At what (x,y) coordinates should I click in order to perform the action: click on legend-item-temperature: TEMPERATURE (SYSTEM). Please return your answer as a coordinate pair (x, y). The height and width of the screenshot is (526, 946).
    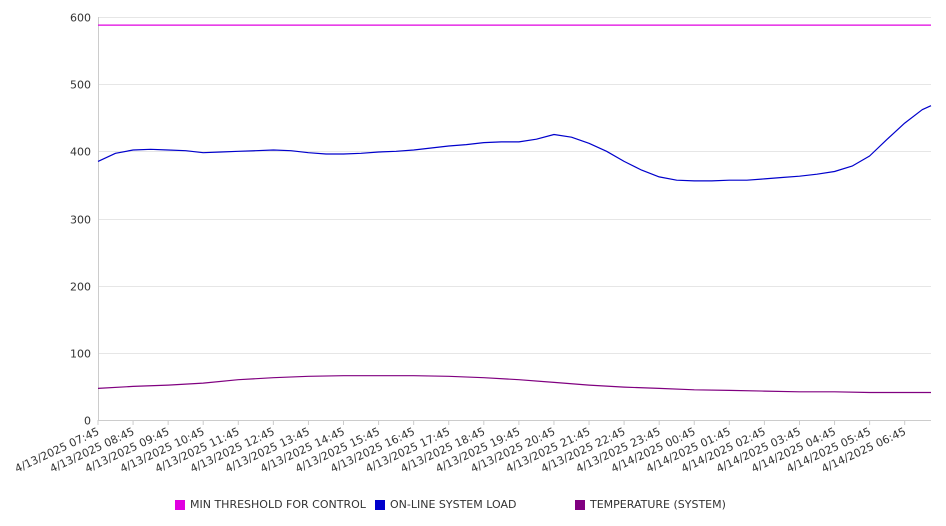
    Looking at the image, I should click on (650, 504).